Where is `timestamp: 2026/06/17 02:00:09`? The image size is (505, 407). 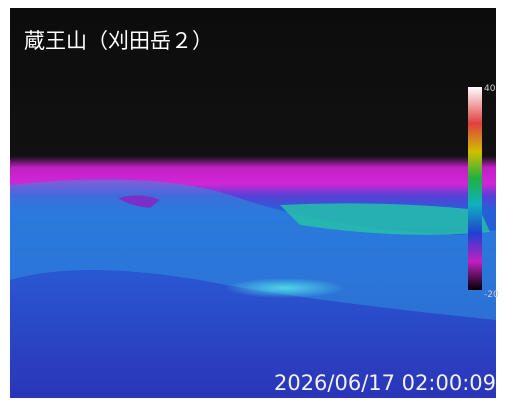
timestamp: 2026/06/17 02:00:09 is located at coordinates (385, 383).